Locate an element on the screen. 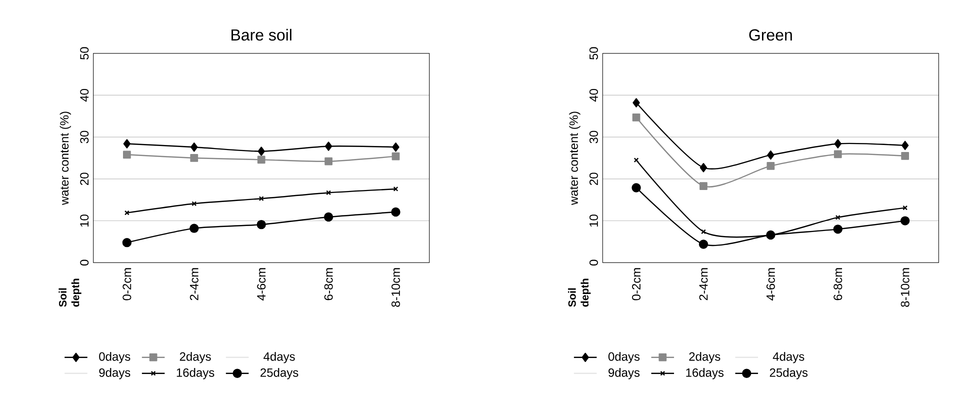  chart-title: Bare soil is located at coordinates (262, 34).